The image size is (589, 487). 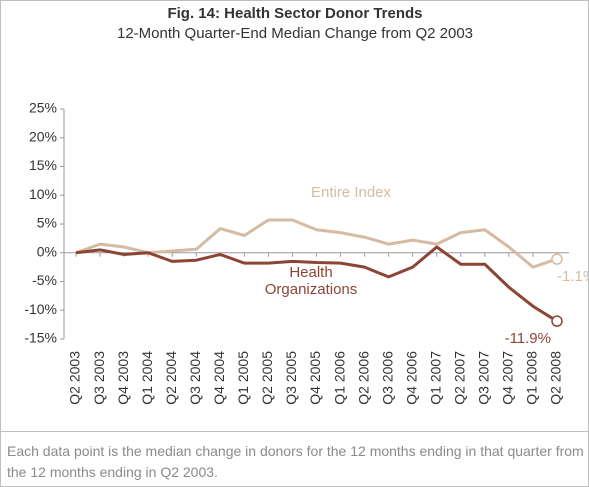 I want to click on x-tick-label: Q3 2005, so click(x=291, y=378).